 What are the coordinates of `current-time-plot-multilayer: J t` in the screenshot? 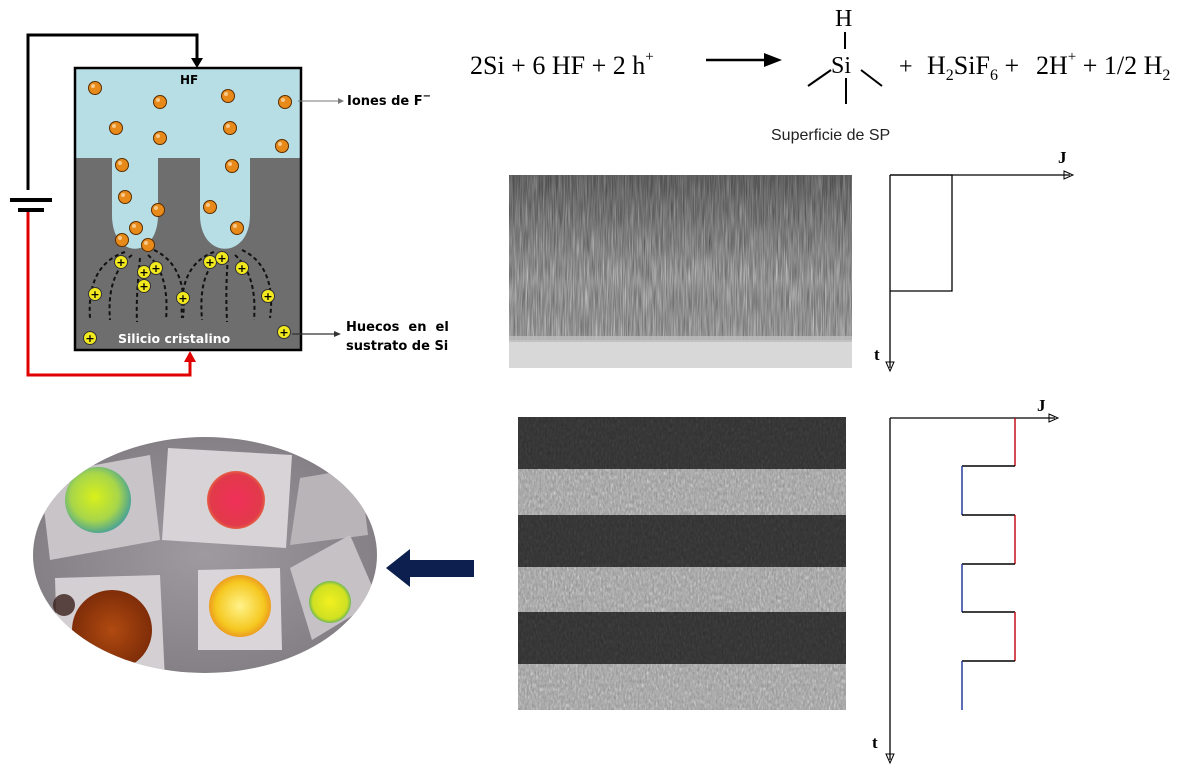 It's located at (966, 580).